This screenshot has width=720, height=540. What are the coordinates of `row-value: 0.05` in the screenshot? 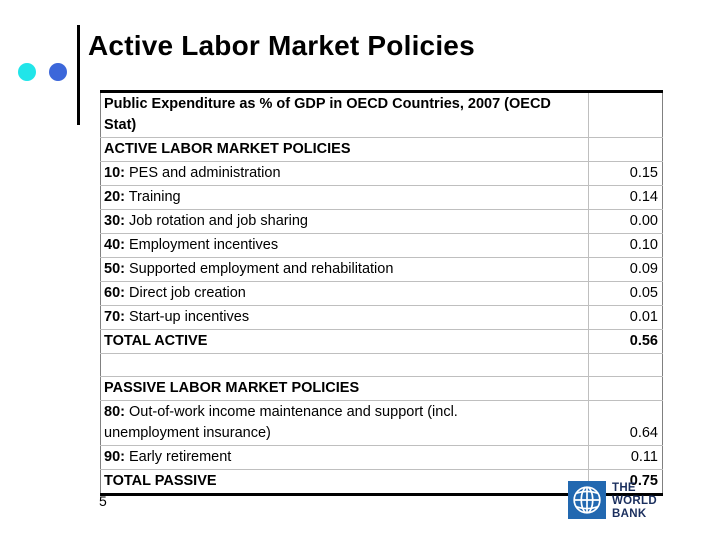 It's located at (625, 293).